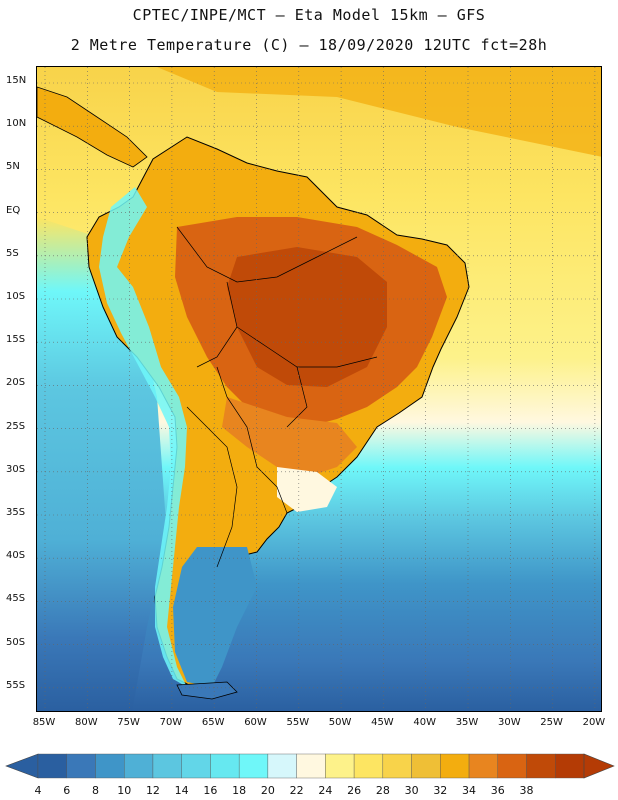 The image size is (618, 800). I want to click on colorbar-tick-label: 4, so click(38, 790).